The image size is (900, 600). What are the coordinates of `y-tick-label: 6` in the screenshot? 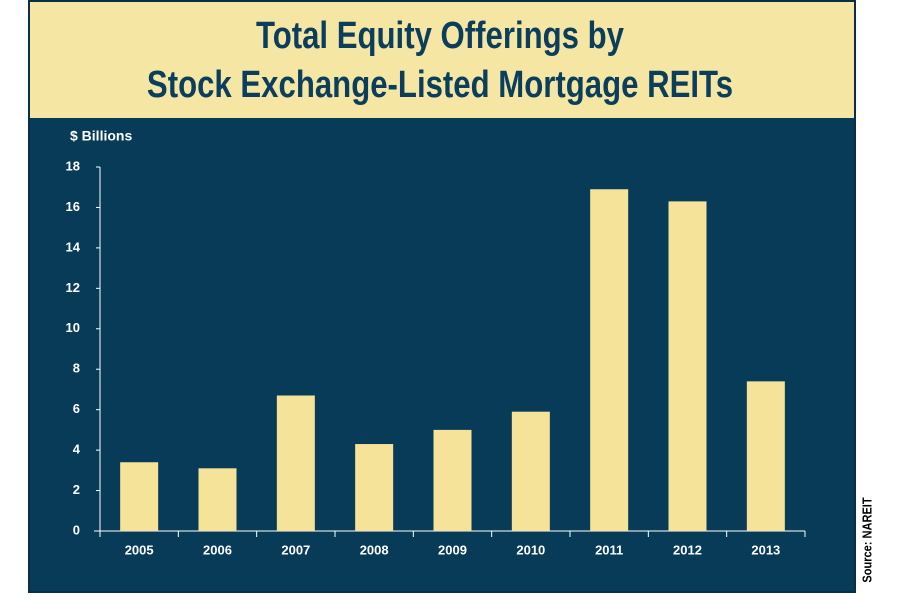 It's located at (76, 408).